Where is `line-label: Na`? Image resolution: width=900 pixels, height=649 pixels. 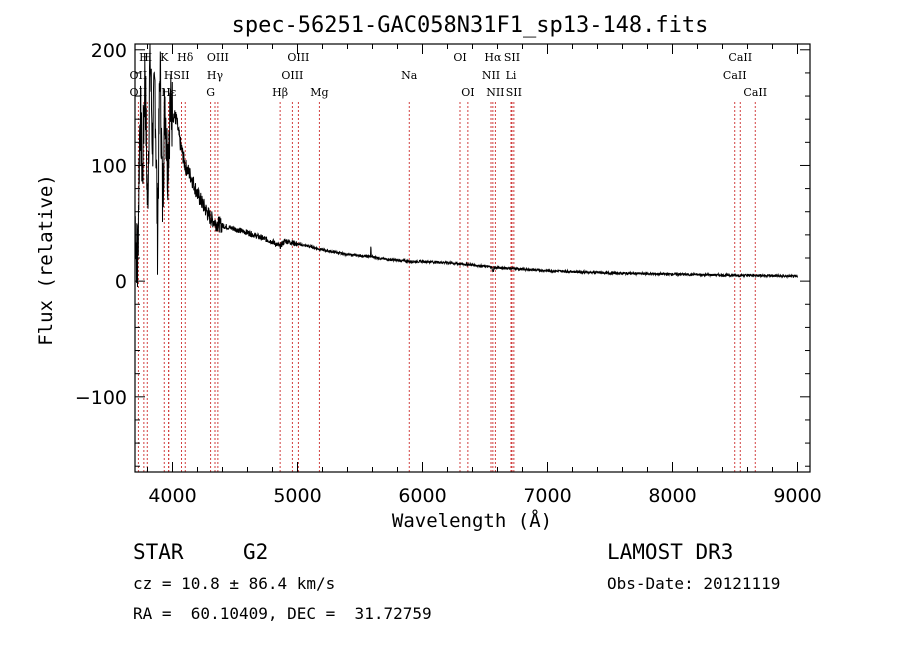
line-label: Na is located at coordinates (409, 75).